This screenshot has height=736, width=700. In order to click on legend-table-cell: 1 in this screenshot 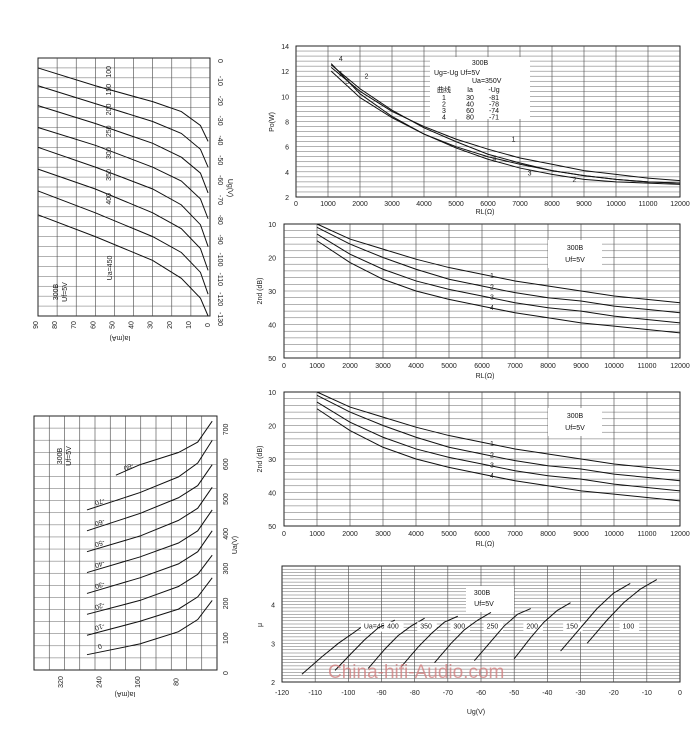, I will do `click(444, 98)`.